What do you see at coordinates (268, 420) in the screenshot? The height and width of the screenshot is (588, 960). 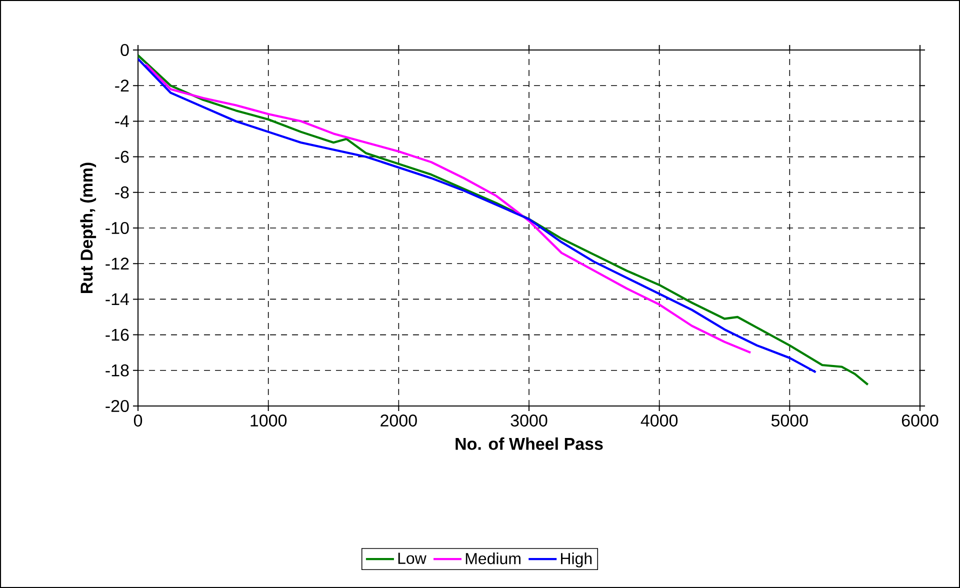 I see `x-tick-label: 1000` at bounding box center [268, 420].